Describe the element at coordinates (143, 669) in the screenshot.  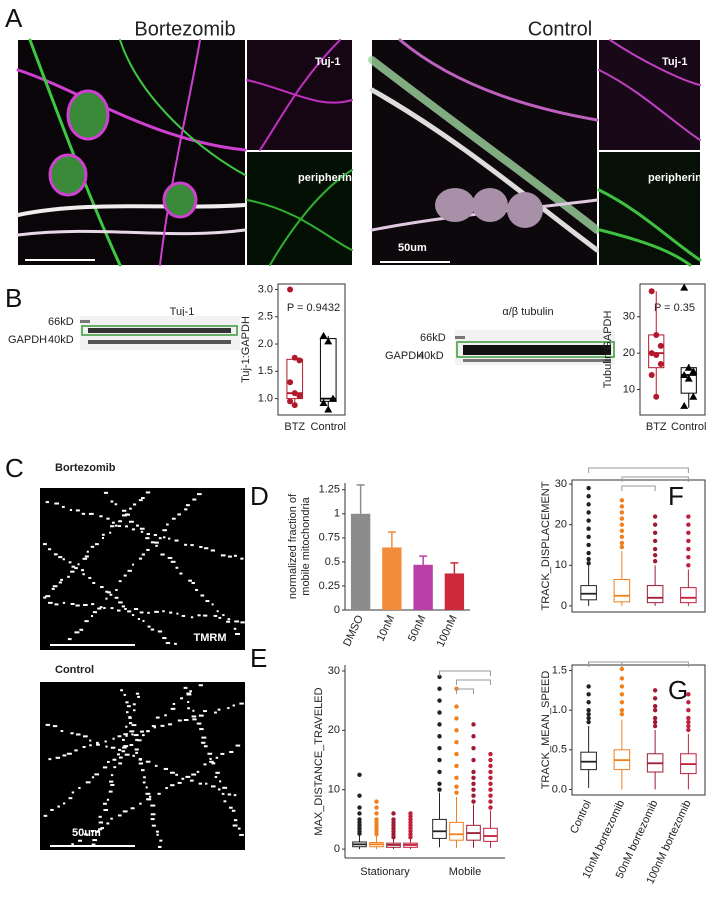
I see `mitochondria` at that location.